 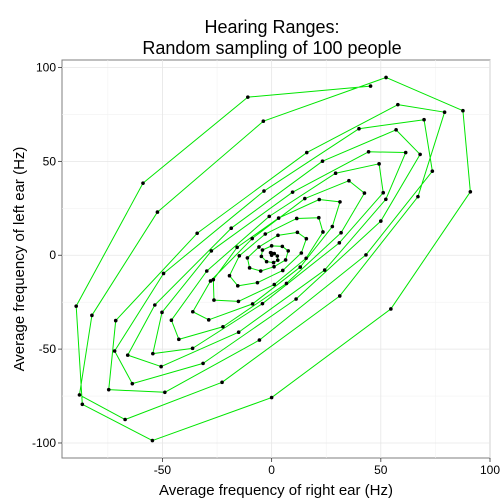 I want to click on y-tick-label: 0, so click(x=52, y=255).